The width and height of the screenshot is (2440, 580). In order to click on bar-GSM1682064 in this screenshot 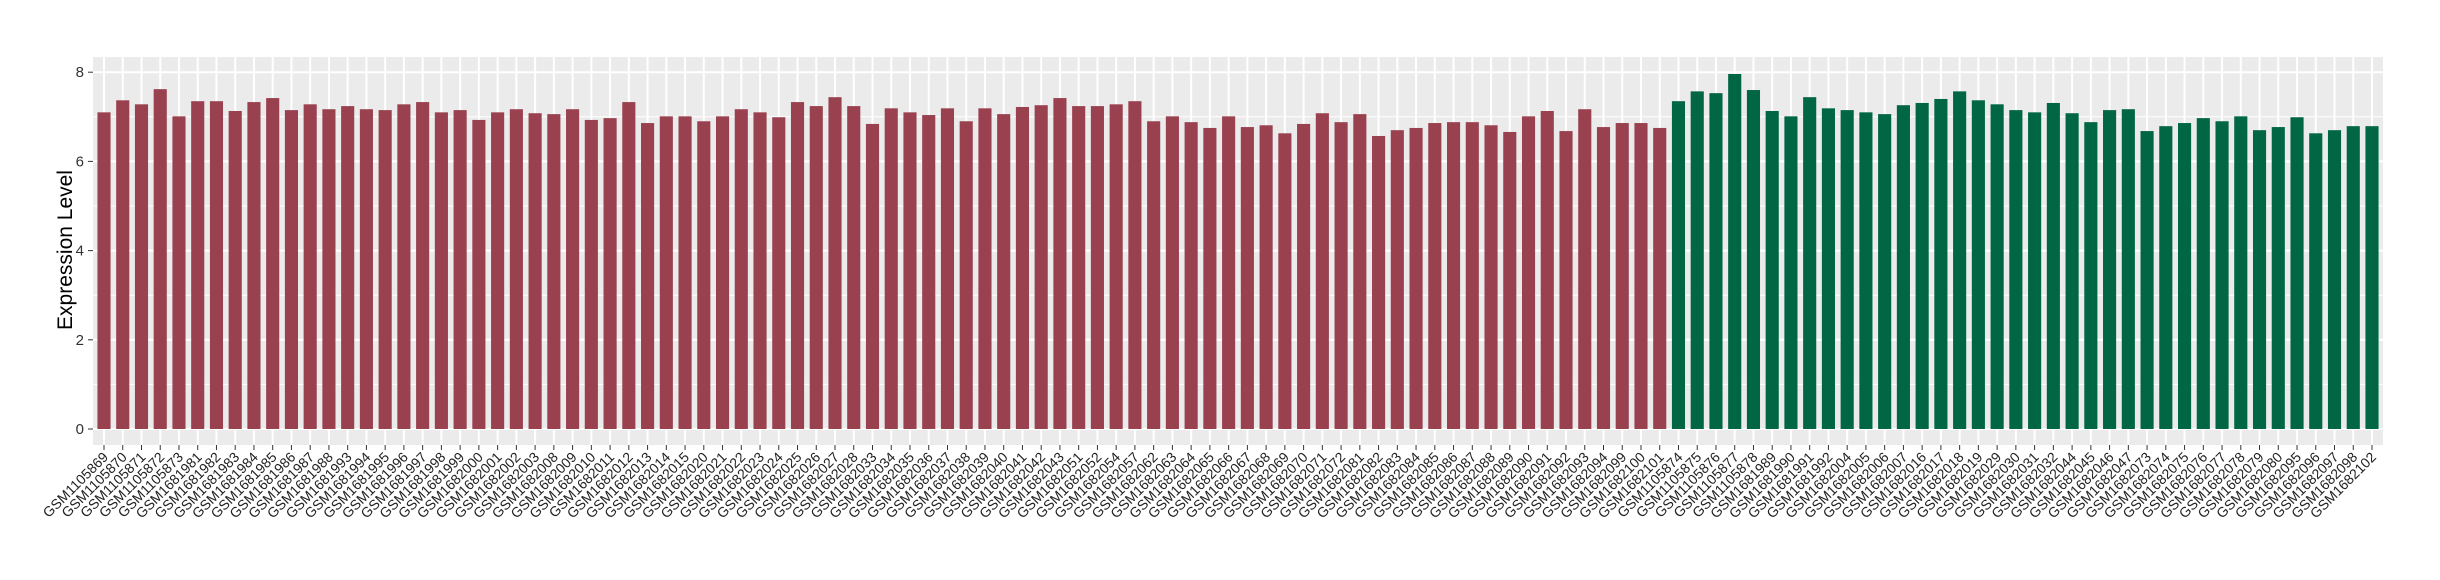, I will do `click(1191, 275)`.